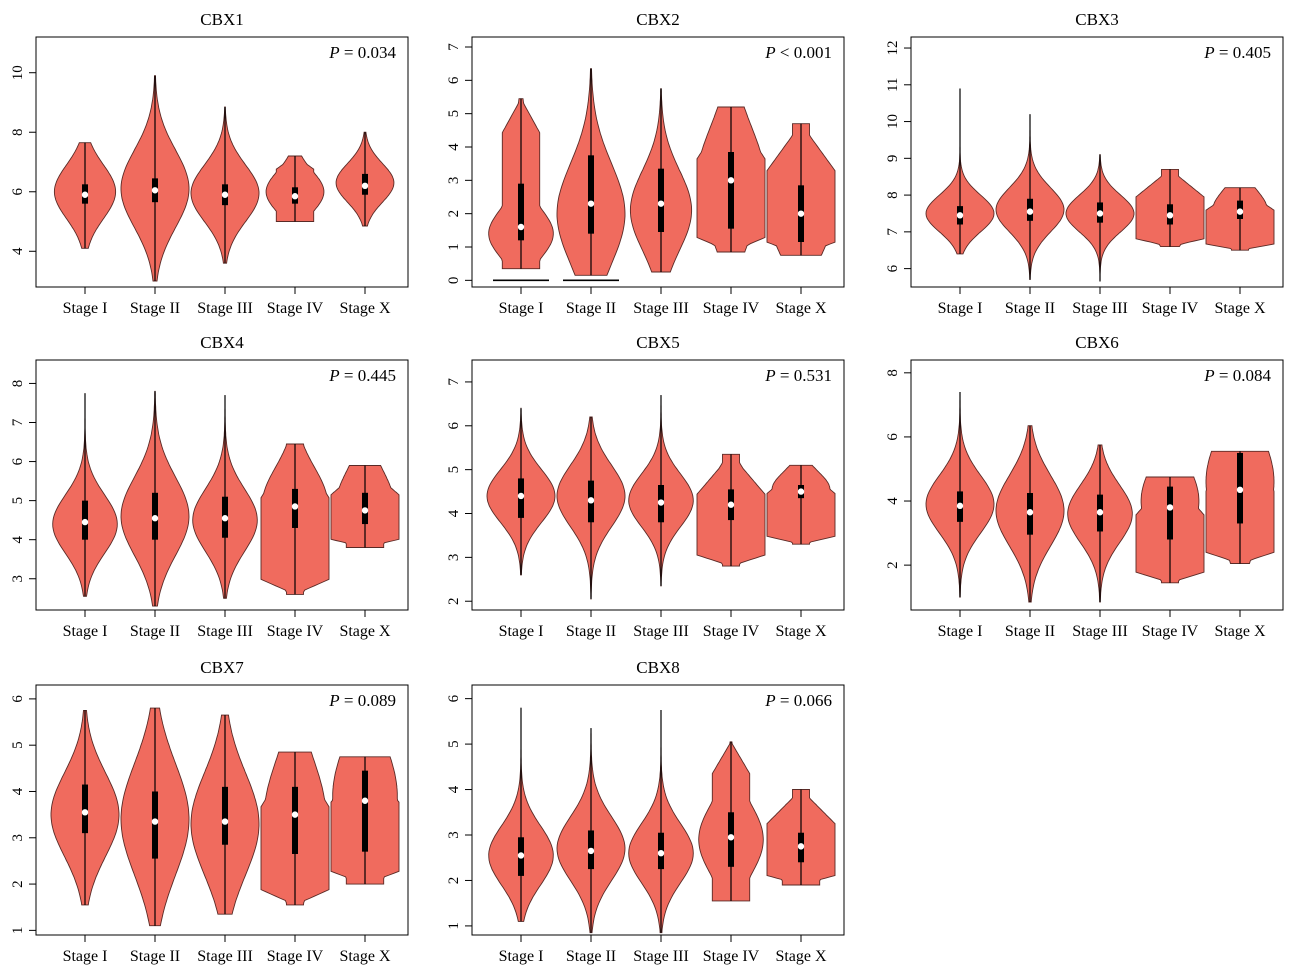 The image size is (1294, 967). Describe the element at coordinates (893, 48) in the screenshot. I see `y-tick-label: 12` at that location.